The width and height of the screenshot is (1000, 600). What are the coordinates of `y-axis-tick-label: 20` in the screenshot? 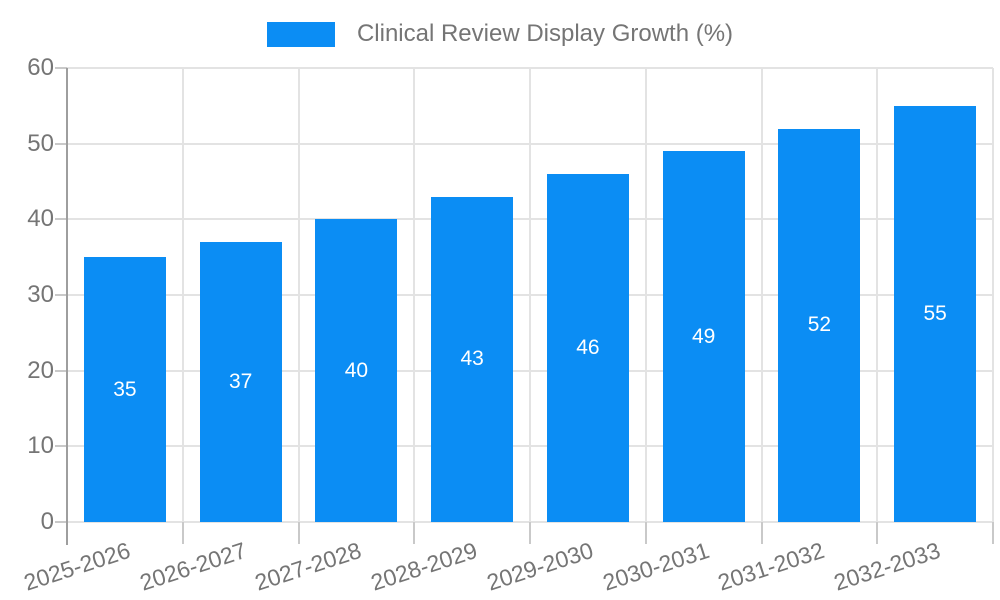 It's located at (40, 370).